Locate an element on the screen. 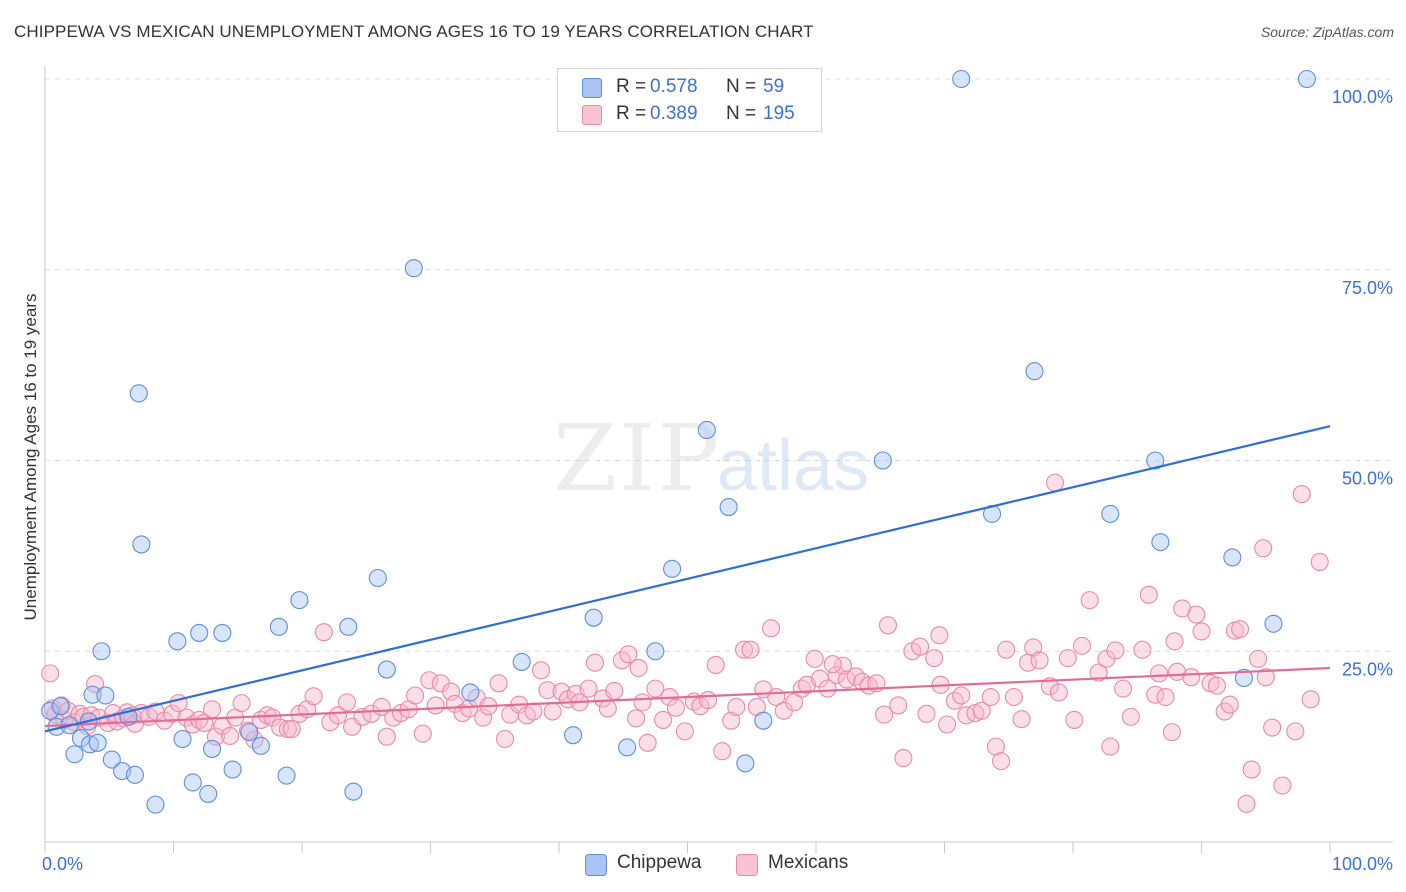 Image resolution: width=1406 pixels, height=892 pixels. legend-row-chippewa: R = 0.578 N = 59 is located at coordinates (689, 87).